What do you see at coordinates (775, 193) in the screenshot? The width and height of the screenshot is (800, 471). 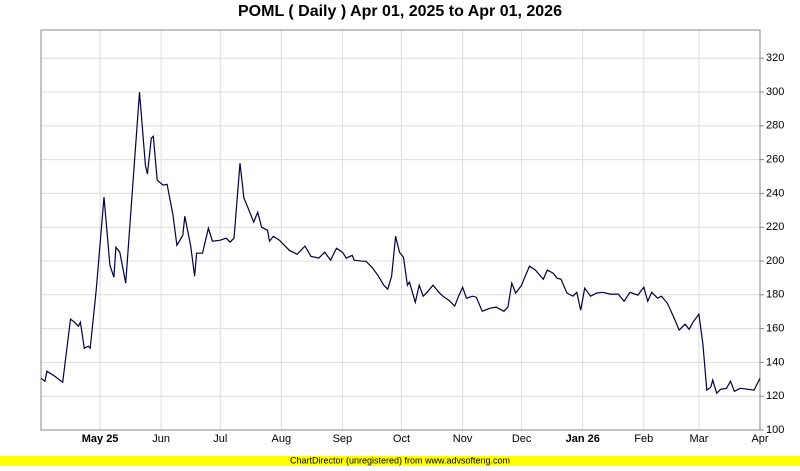 I see `y-tick-label: 240` at bounding box center [775, 193].